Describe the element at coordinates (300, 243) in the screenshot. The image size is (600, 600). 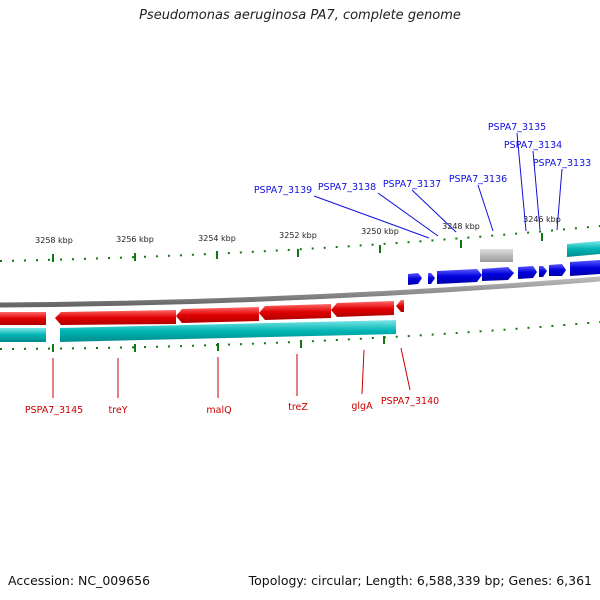
I see `outer-tick-track` at that location.